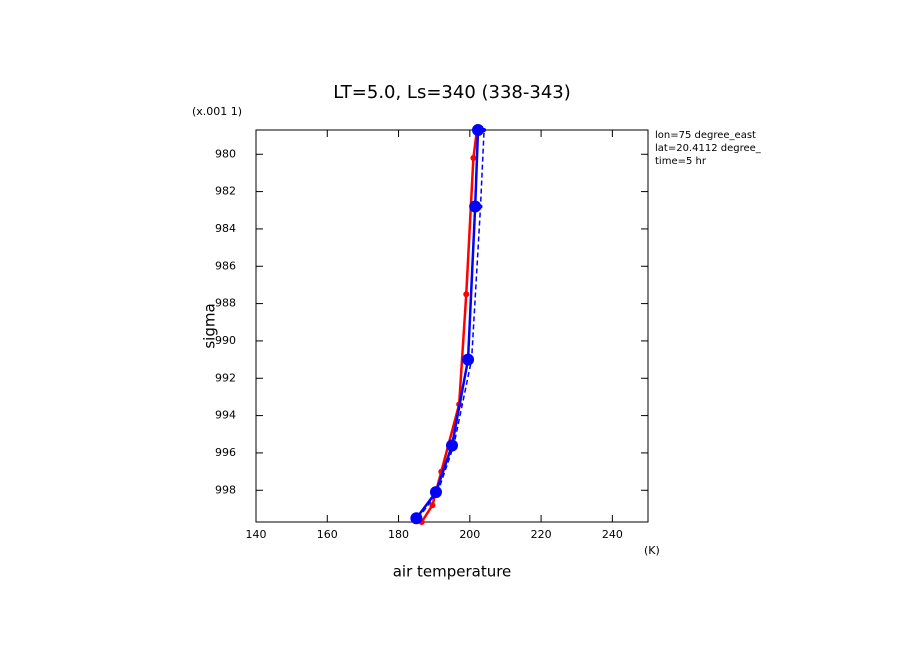 The width and height of the screenshot is (904, 658). I want to click on y-tick-label: 988, so click(225, 303).